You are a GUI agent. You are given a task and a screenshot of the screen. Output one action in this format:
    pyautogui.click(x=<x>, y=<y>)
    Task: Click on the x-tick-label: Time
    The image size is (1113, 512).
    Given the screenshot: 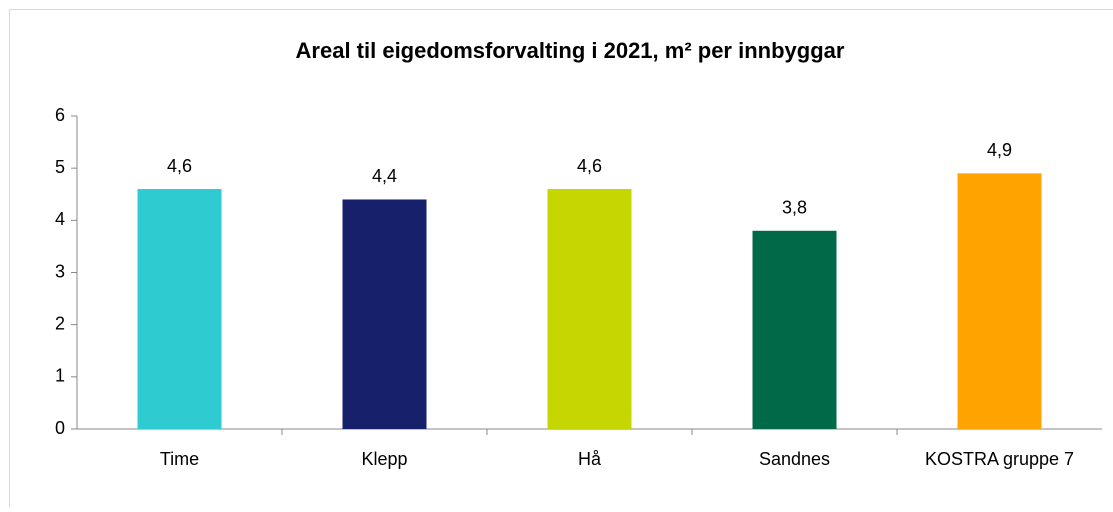 What is the action you would take?
    pyautogui.click(x=179, y=459)
    